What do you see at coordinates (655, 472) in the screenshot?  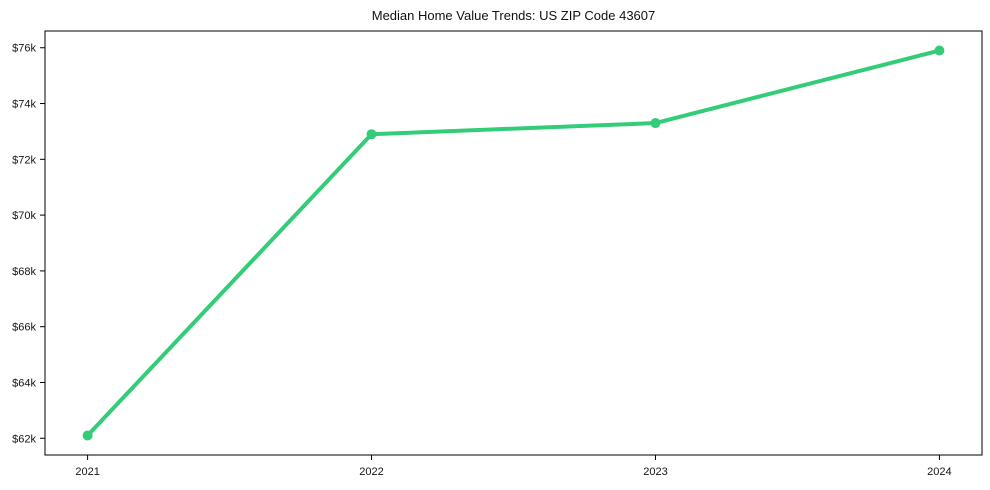 I see `x-tick-label: 2023` at bounding box center [655, 472].